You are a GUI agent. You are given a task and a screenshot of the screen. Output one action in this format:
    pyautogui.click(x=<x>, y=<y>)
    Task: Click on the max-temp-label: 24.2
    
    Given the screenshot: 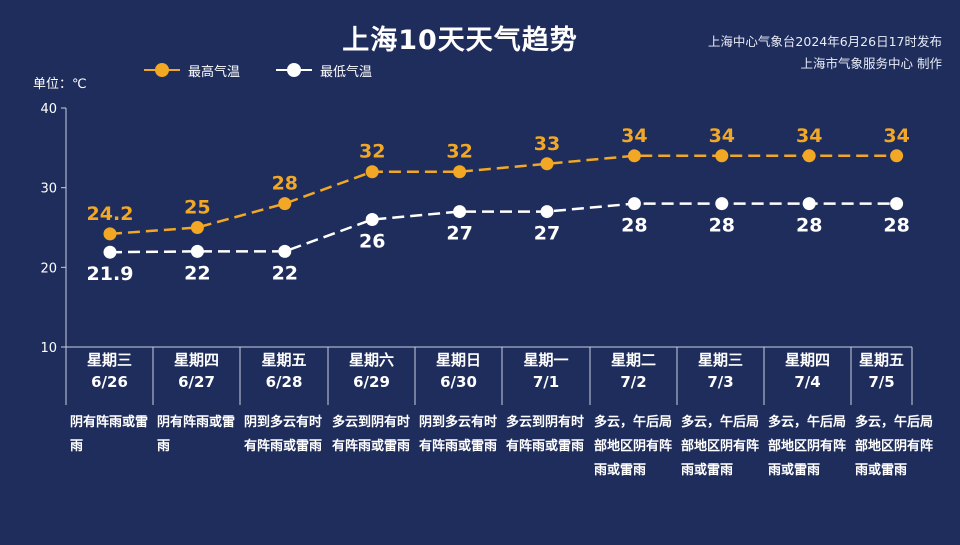 What is the action you would take?
    pyautogui.click(x=110, y=214)
    